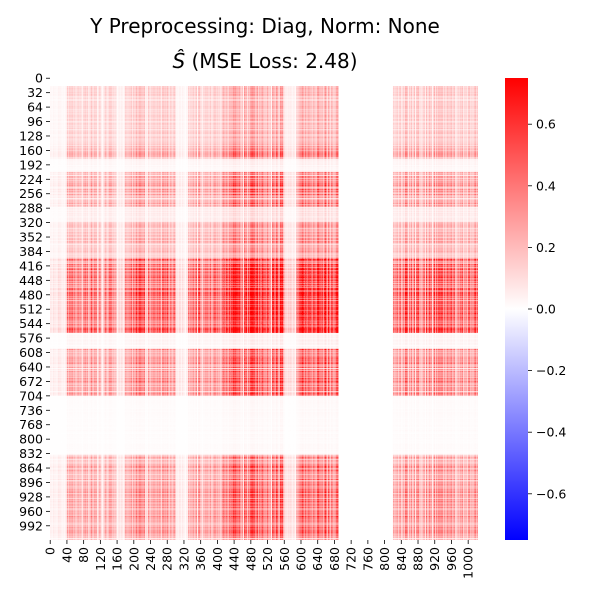  I want to click on chart-title-line2: Ŝ (MSE Loss: 2.48), so click(264, 61).